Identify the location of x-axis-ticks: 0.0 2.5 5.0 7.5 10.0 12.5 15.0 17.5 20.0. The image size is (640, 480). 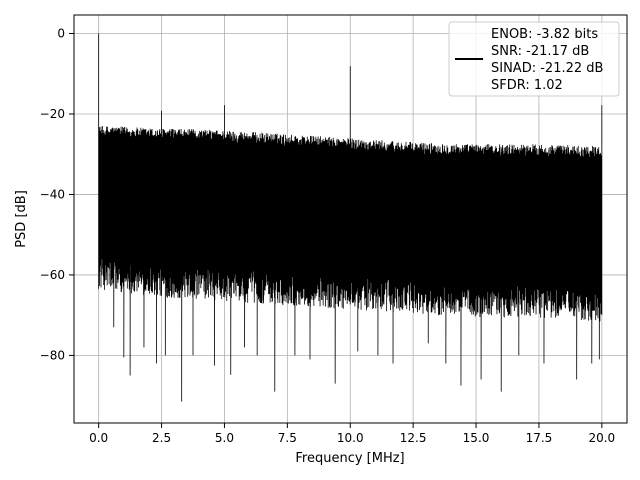
(352, 434).